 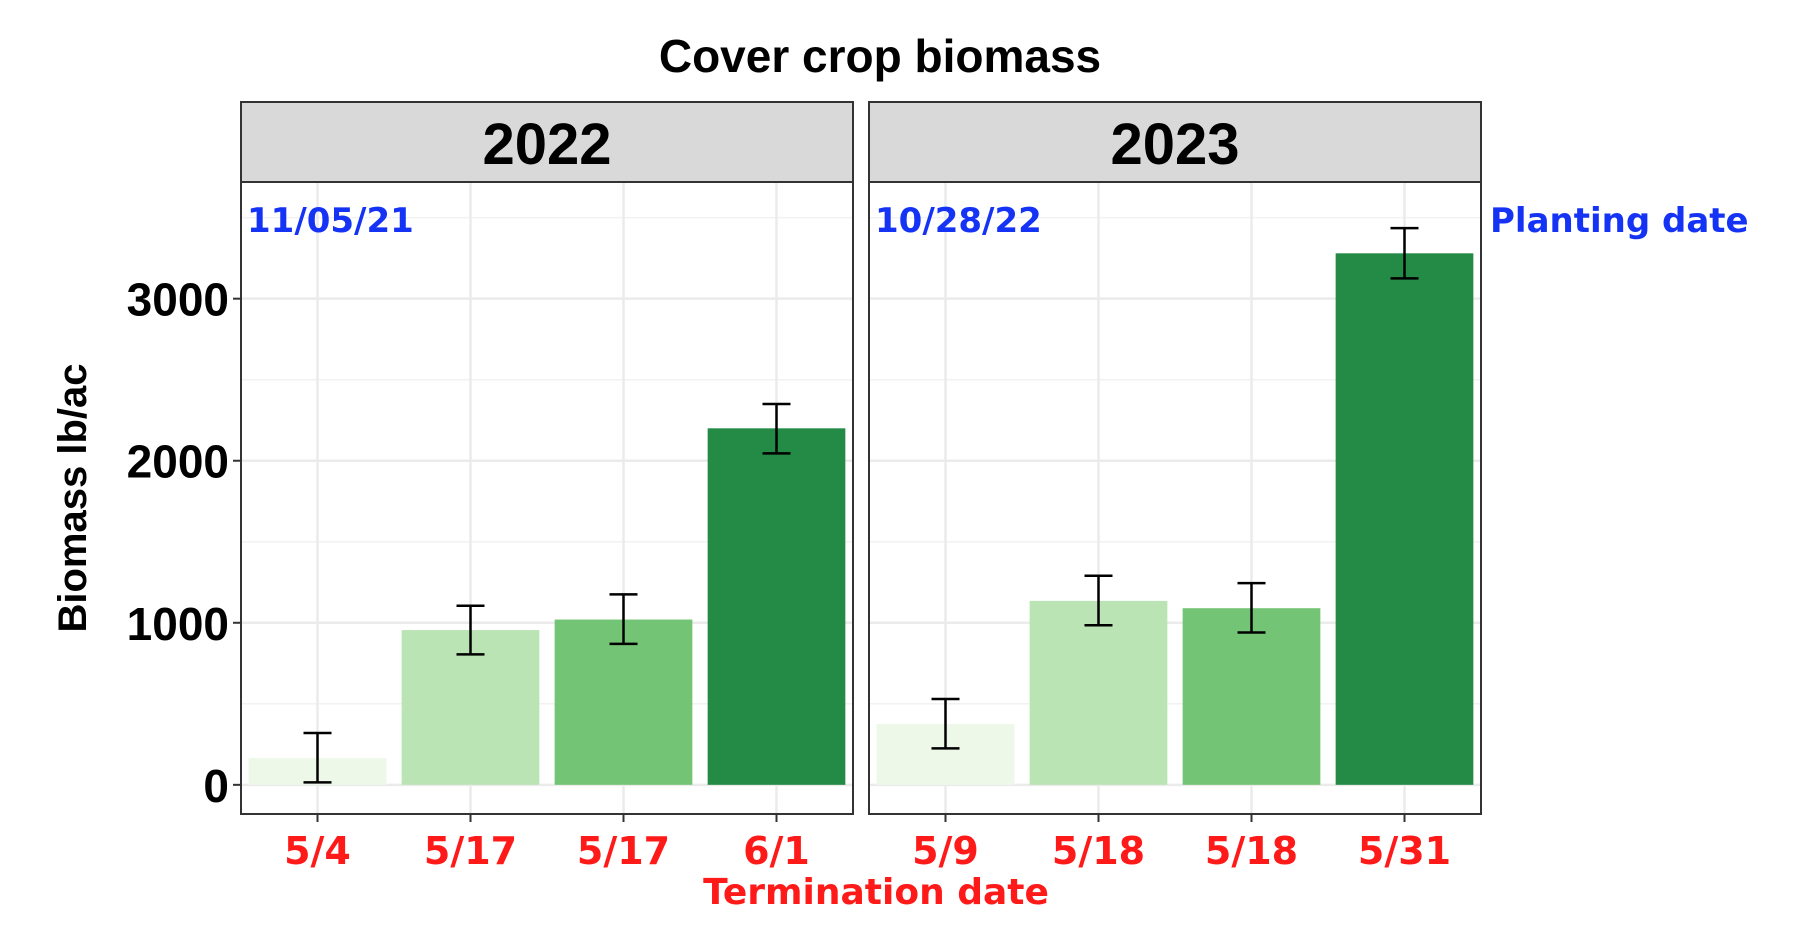 What do you see at coordinates (317, 851) in the screenshot?
I see `x-tick-label: 5/4` at bounding box center [317, 851].